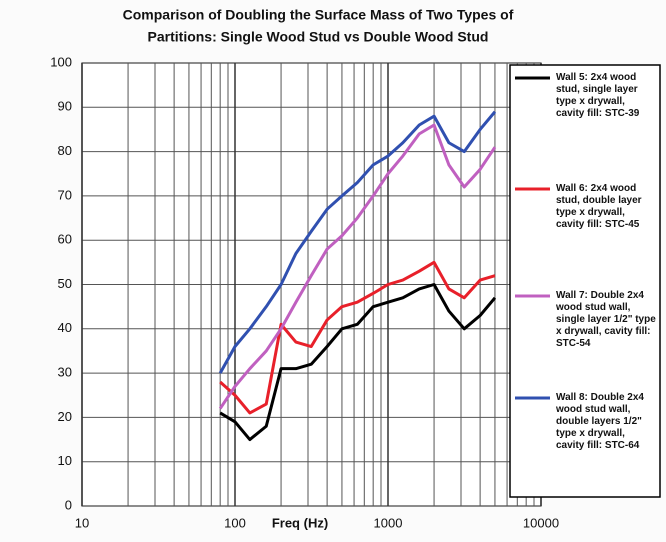 This screenshot has width=666, height=542. What do you see at coordinates (65, 106) in the screenshot?
I see `y-tick-label: 90` at bounding box center [65, 106].